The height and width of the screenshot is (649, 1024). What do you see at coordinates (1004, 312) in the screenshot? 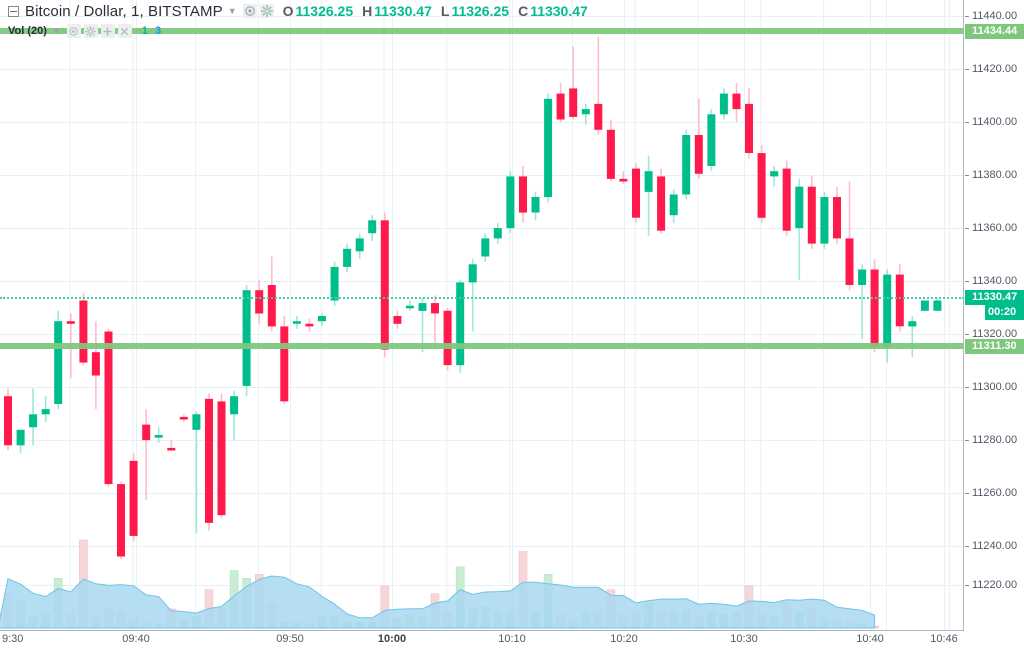
I see `countdown-badge: 00:20` at bounding box center [1004, 312].